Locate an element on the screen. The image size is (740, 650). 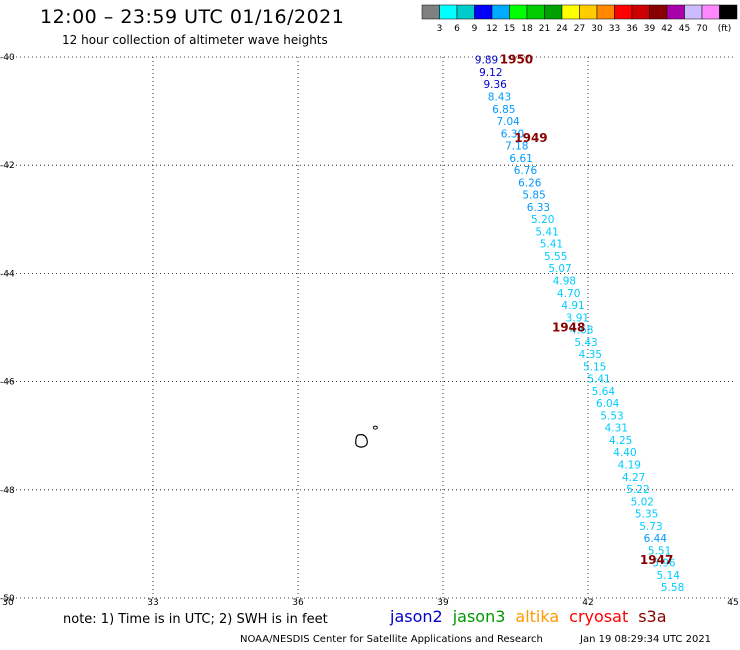
legend-tick: 3 is located at coordinates (440, 29).